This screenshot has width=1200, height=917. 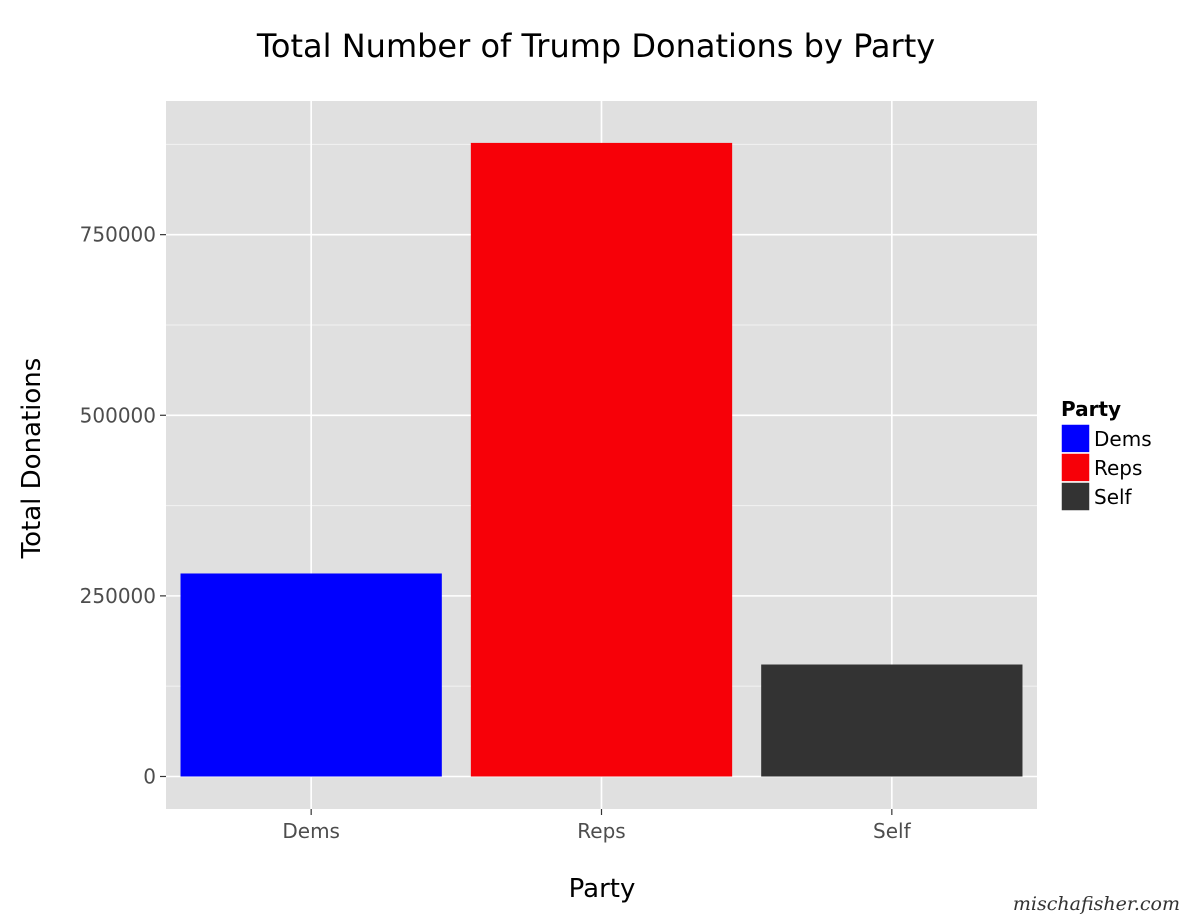 I want to click on bar-dems, so click(x=311, y=675).